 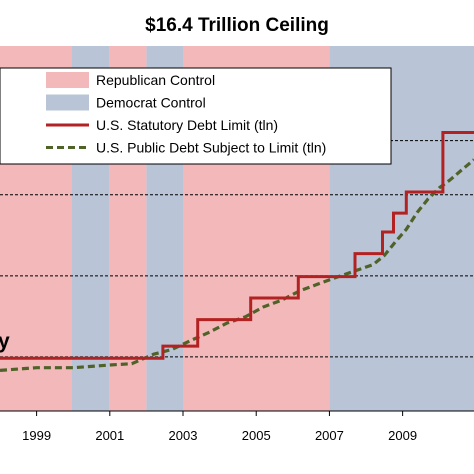 I want to click on cropped-annotation-label: y, so click(x=5, y=341).